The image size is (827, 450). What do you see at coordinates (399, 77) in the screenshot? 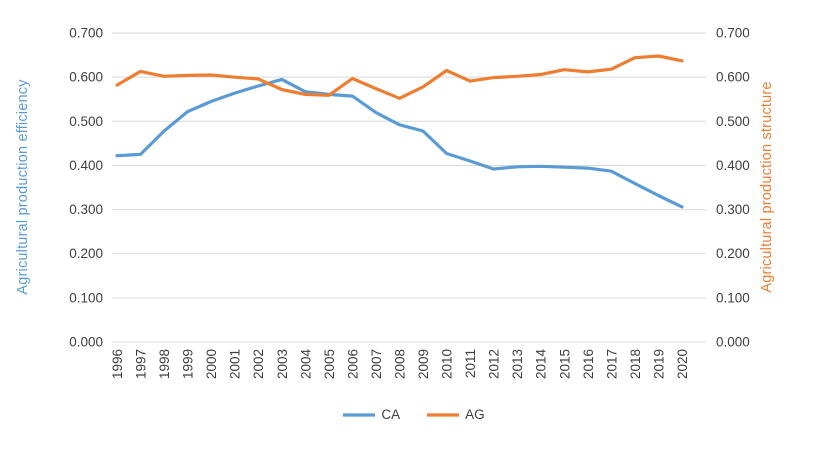
I see `ag-series-line` at bounding box center [399, 77].